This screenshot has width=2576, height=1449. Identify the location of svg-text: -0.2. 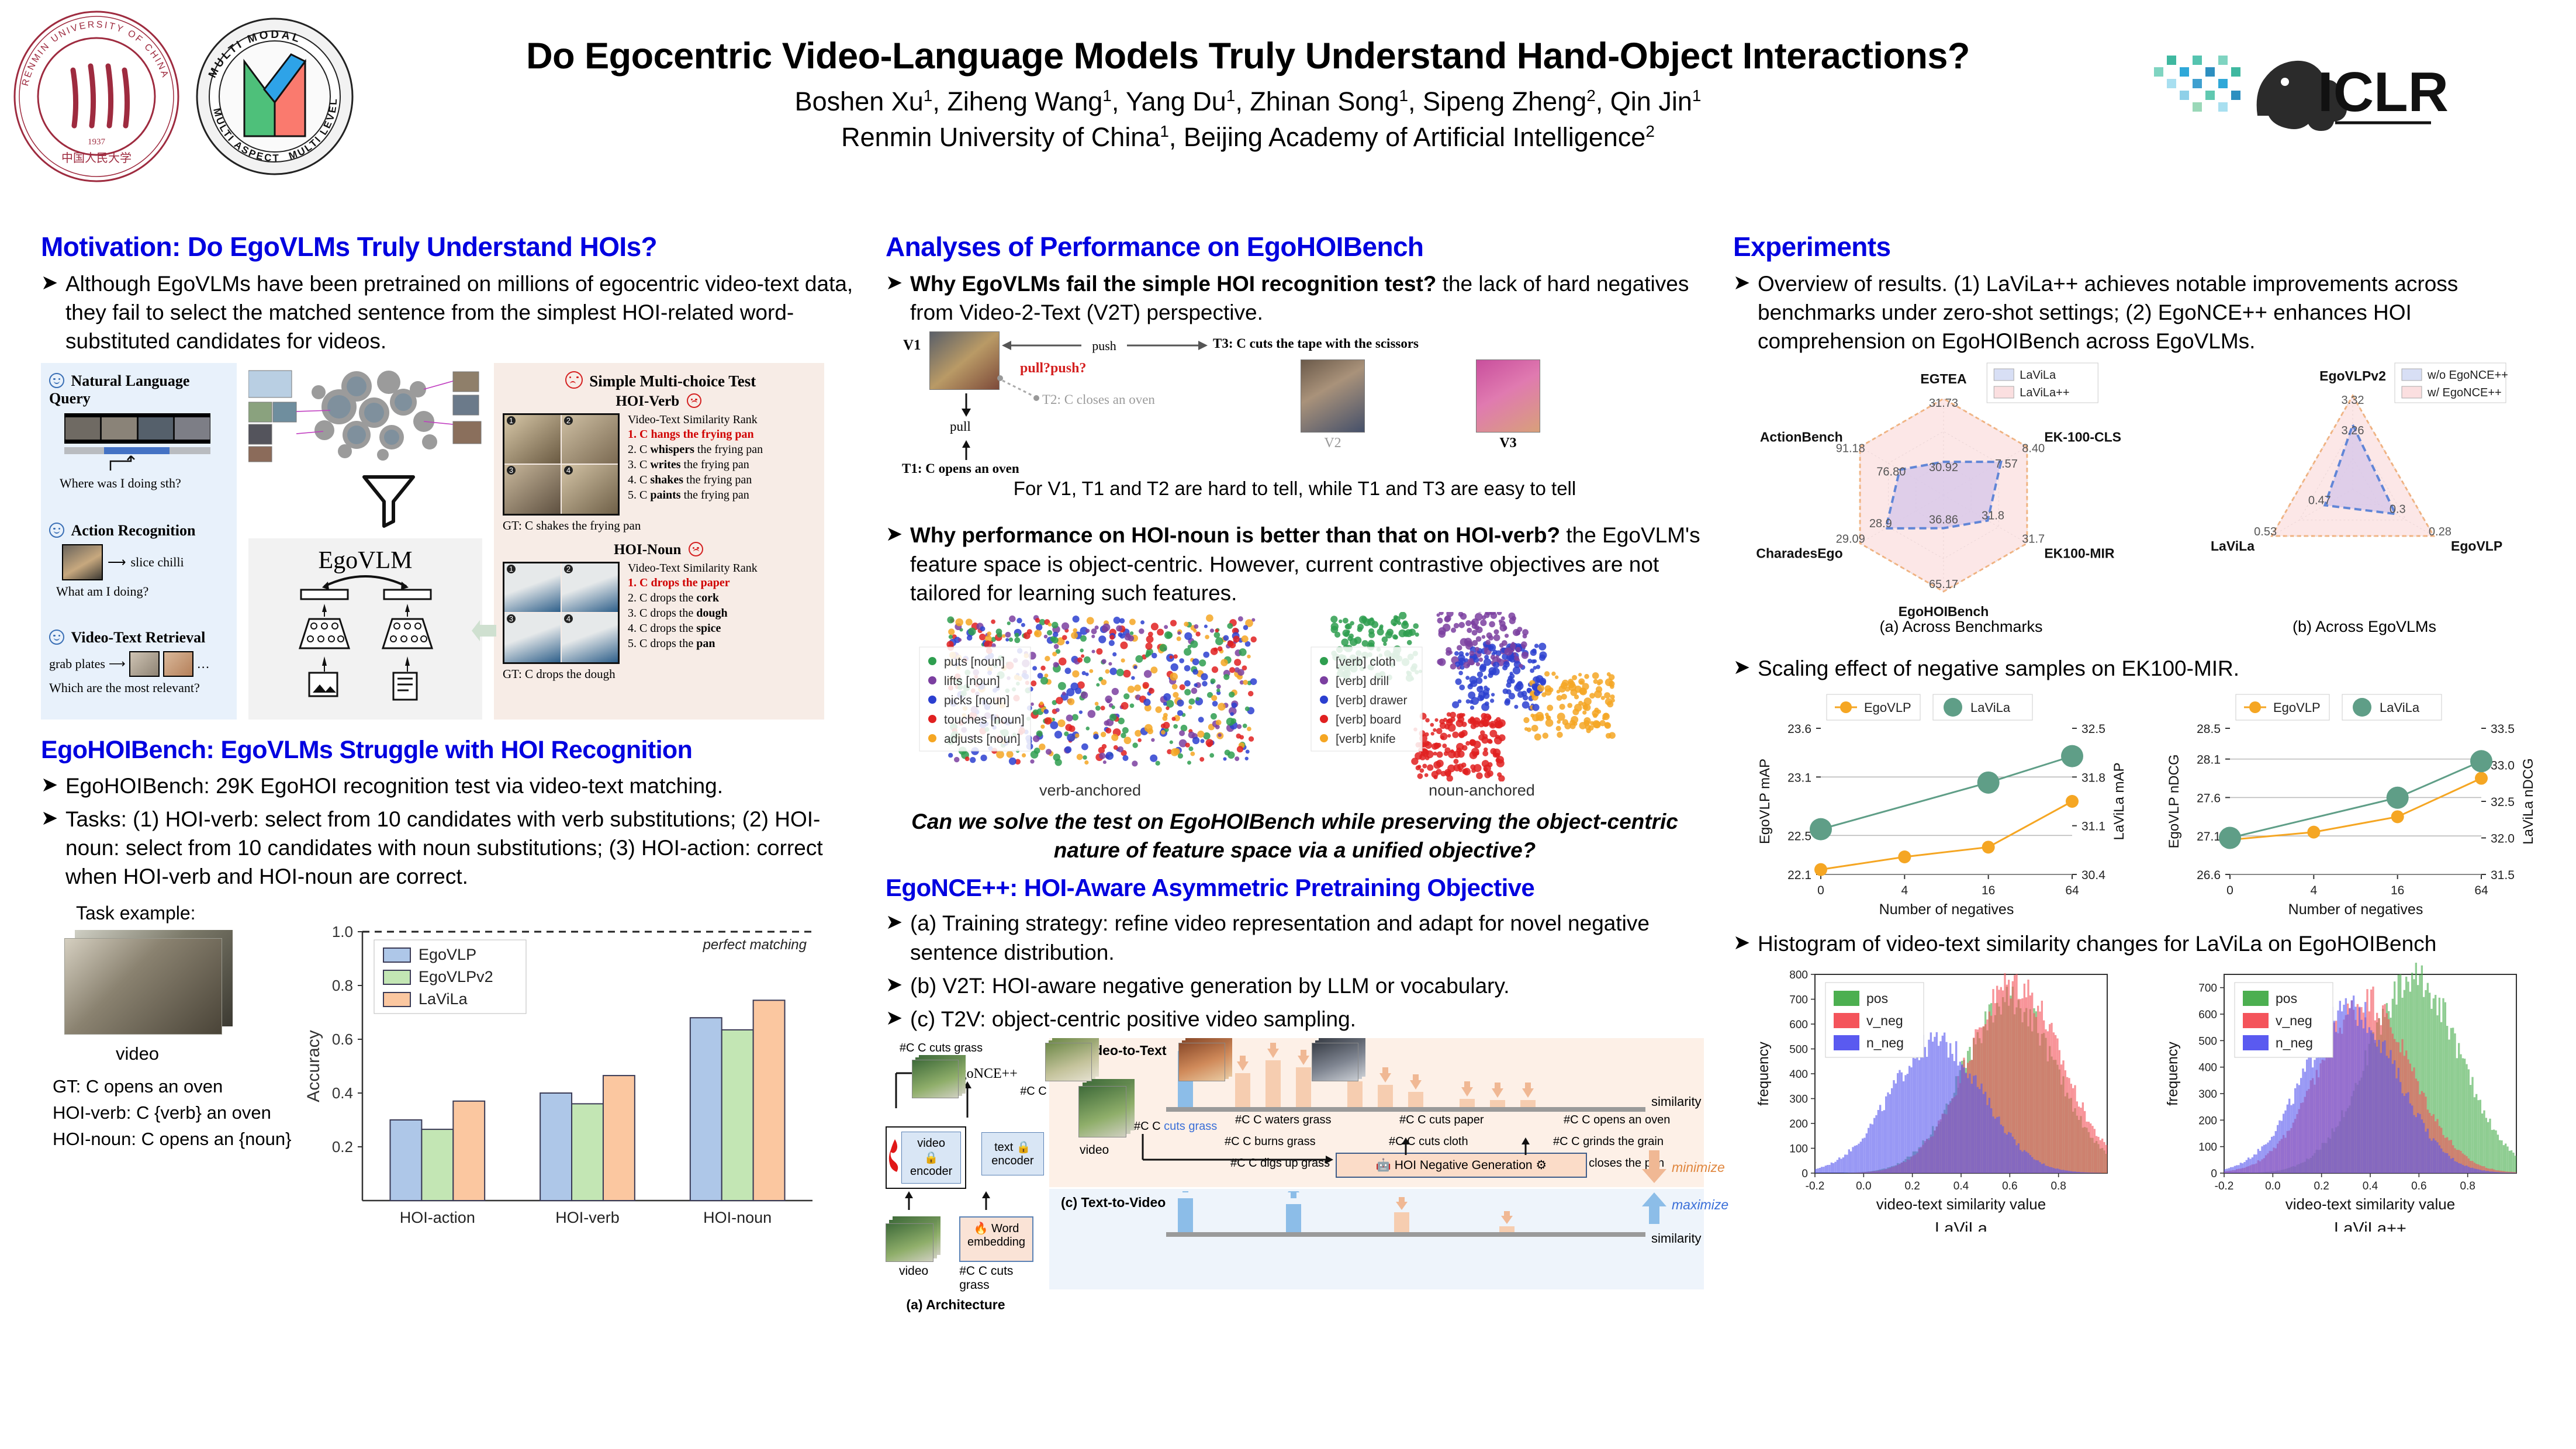
(1815, 1186).